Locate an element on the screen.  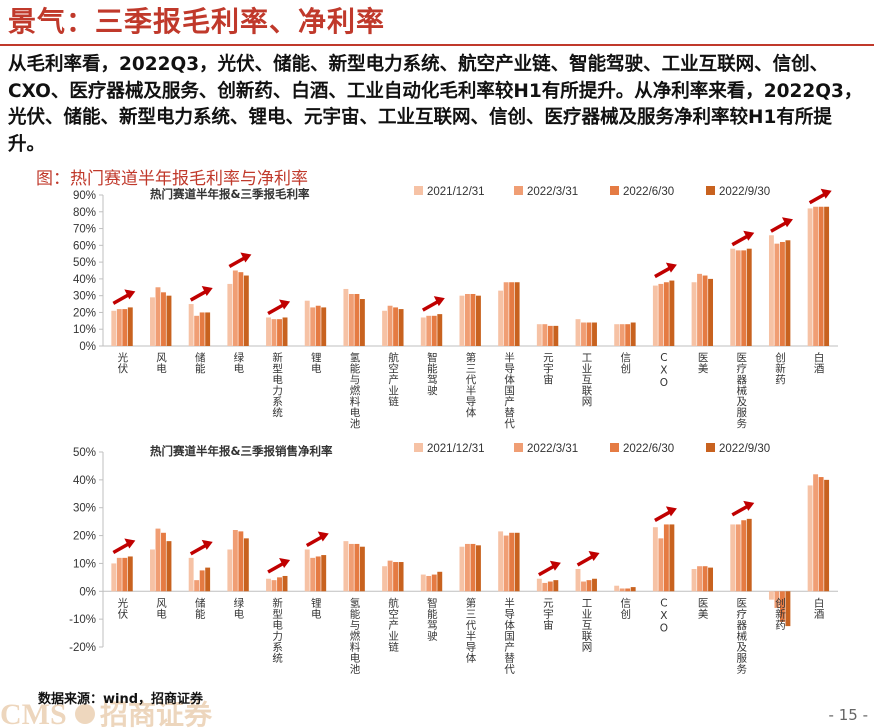
category-label: 风电 is located at coordinates (161, 608).